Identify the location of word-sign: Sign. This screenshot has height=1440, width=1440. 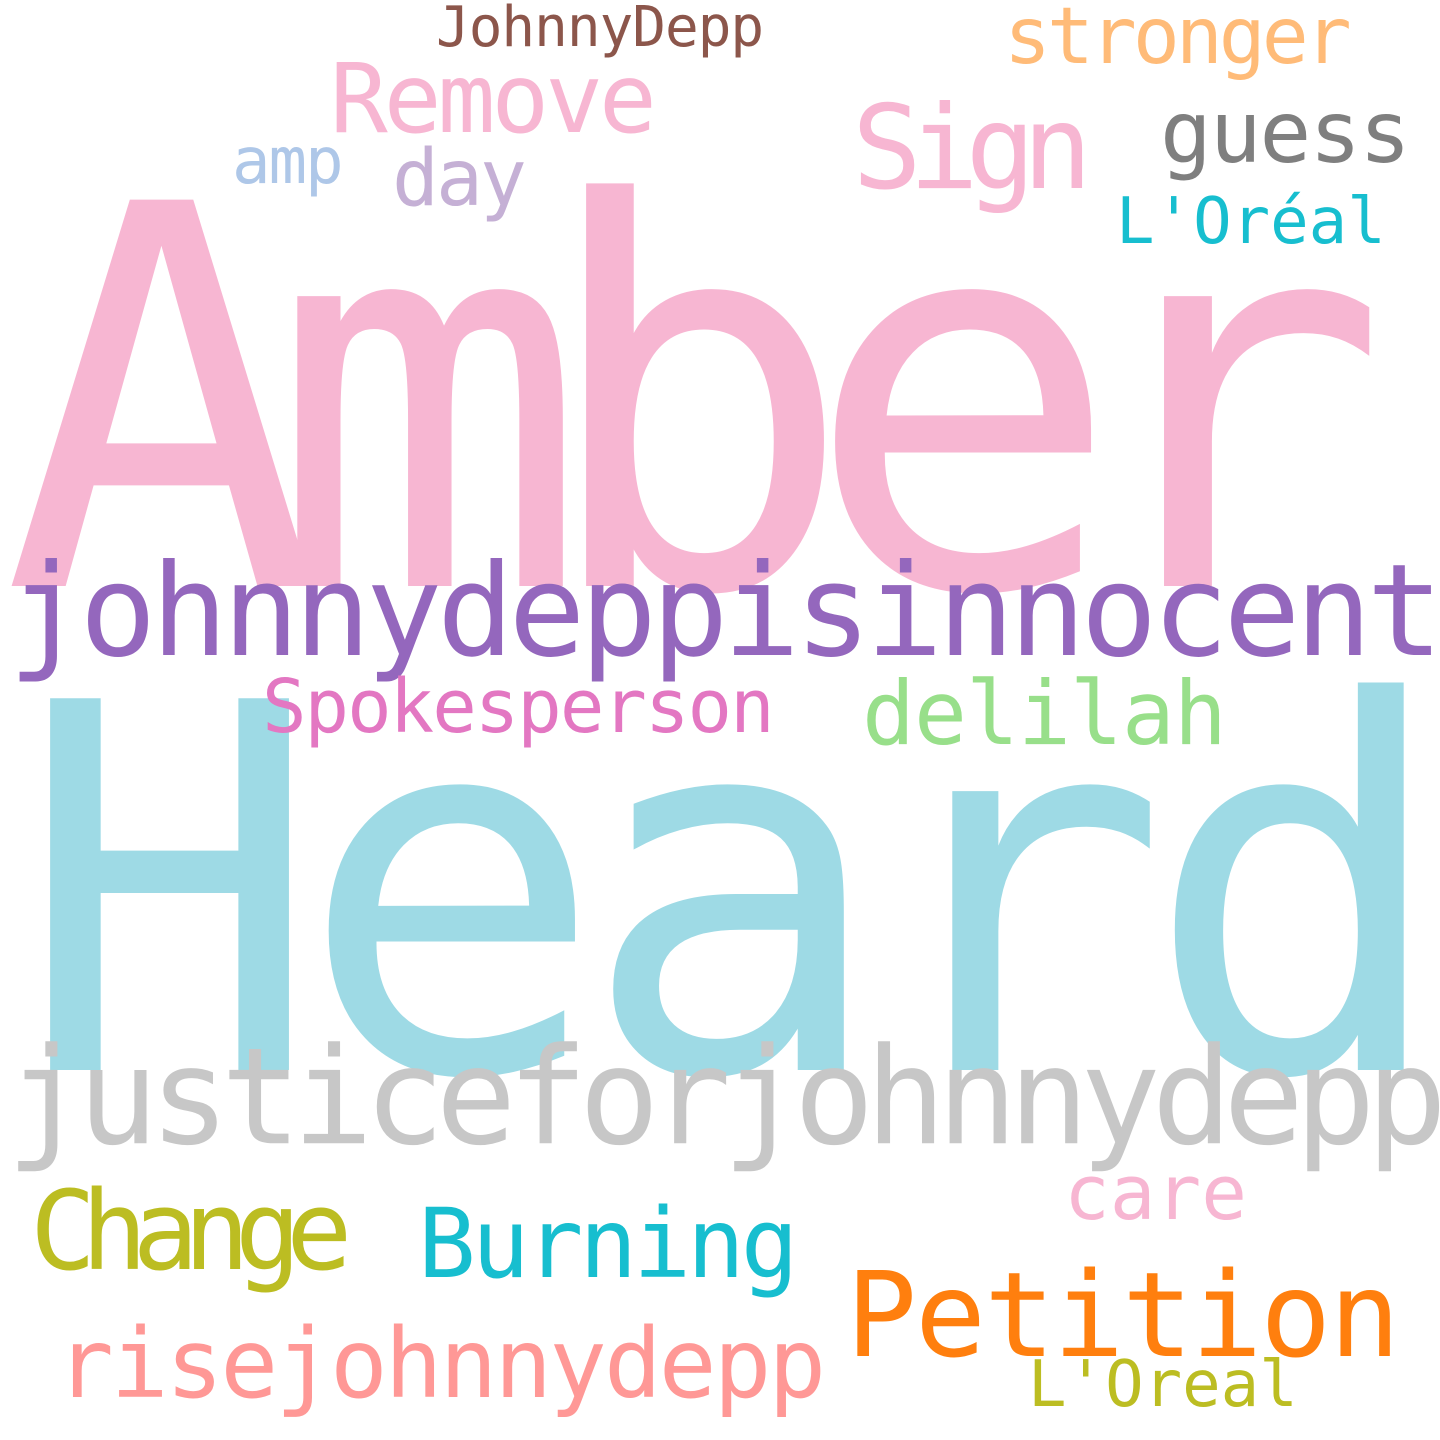
(972, 148).